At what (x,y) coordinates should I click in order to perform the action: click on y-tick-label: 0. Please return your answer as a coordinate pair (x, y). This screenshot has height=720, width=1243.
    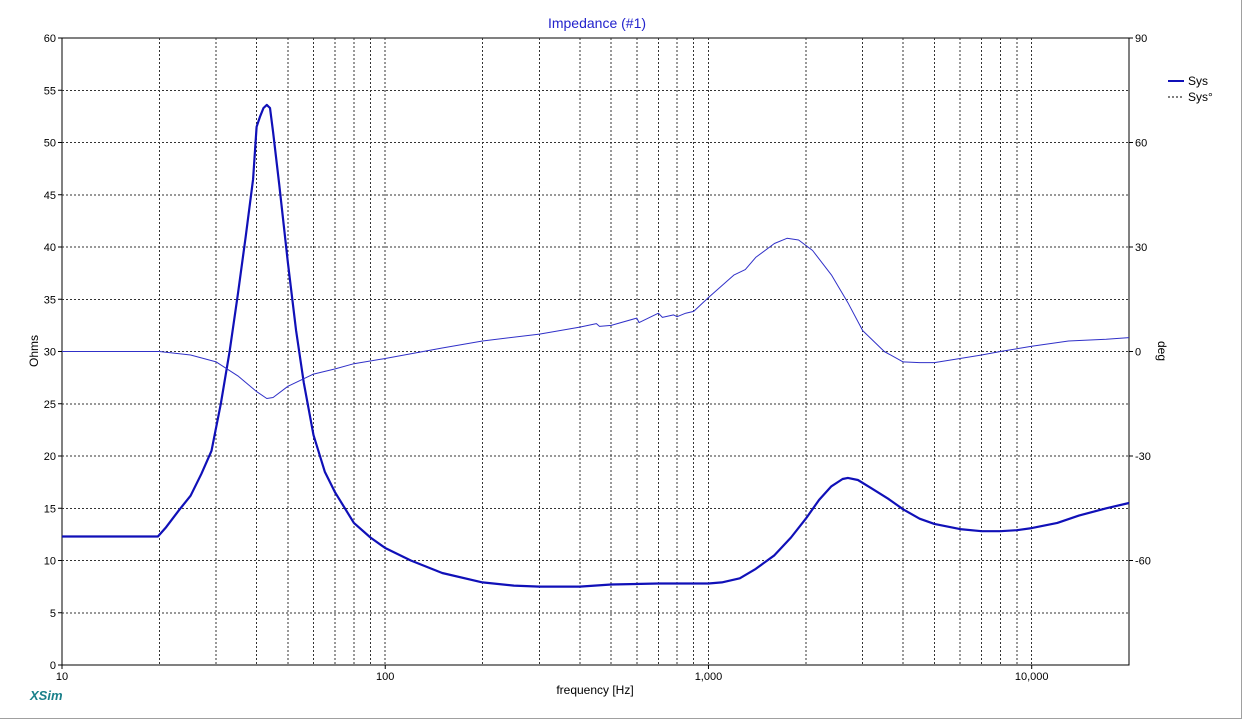
    Looking at the image, I should click on (53, 666).